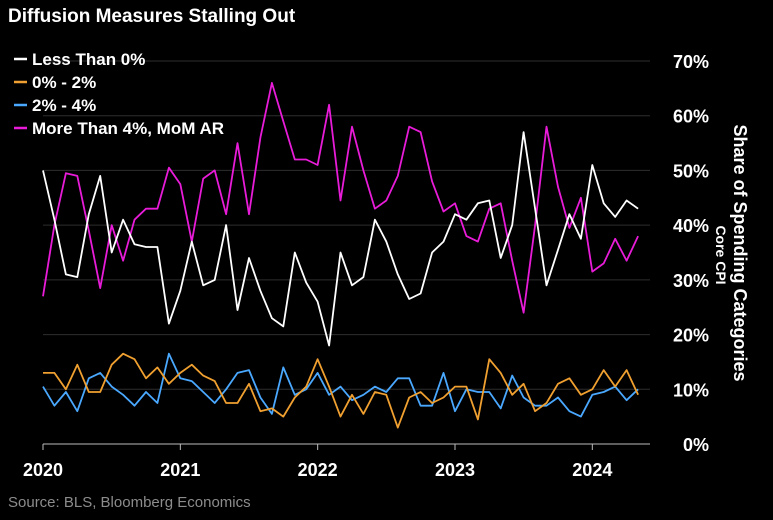  What do you see at coordinates (691, 117) in the screenshot?
I see `y-tick-label-6: 60%` at bounding box center [691, 117].